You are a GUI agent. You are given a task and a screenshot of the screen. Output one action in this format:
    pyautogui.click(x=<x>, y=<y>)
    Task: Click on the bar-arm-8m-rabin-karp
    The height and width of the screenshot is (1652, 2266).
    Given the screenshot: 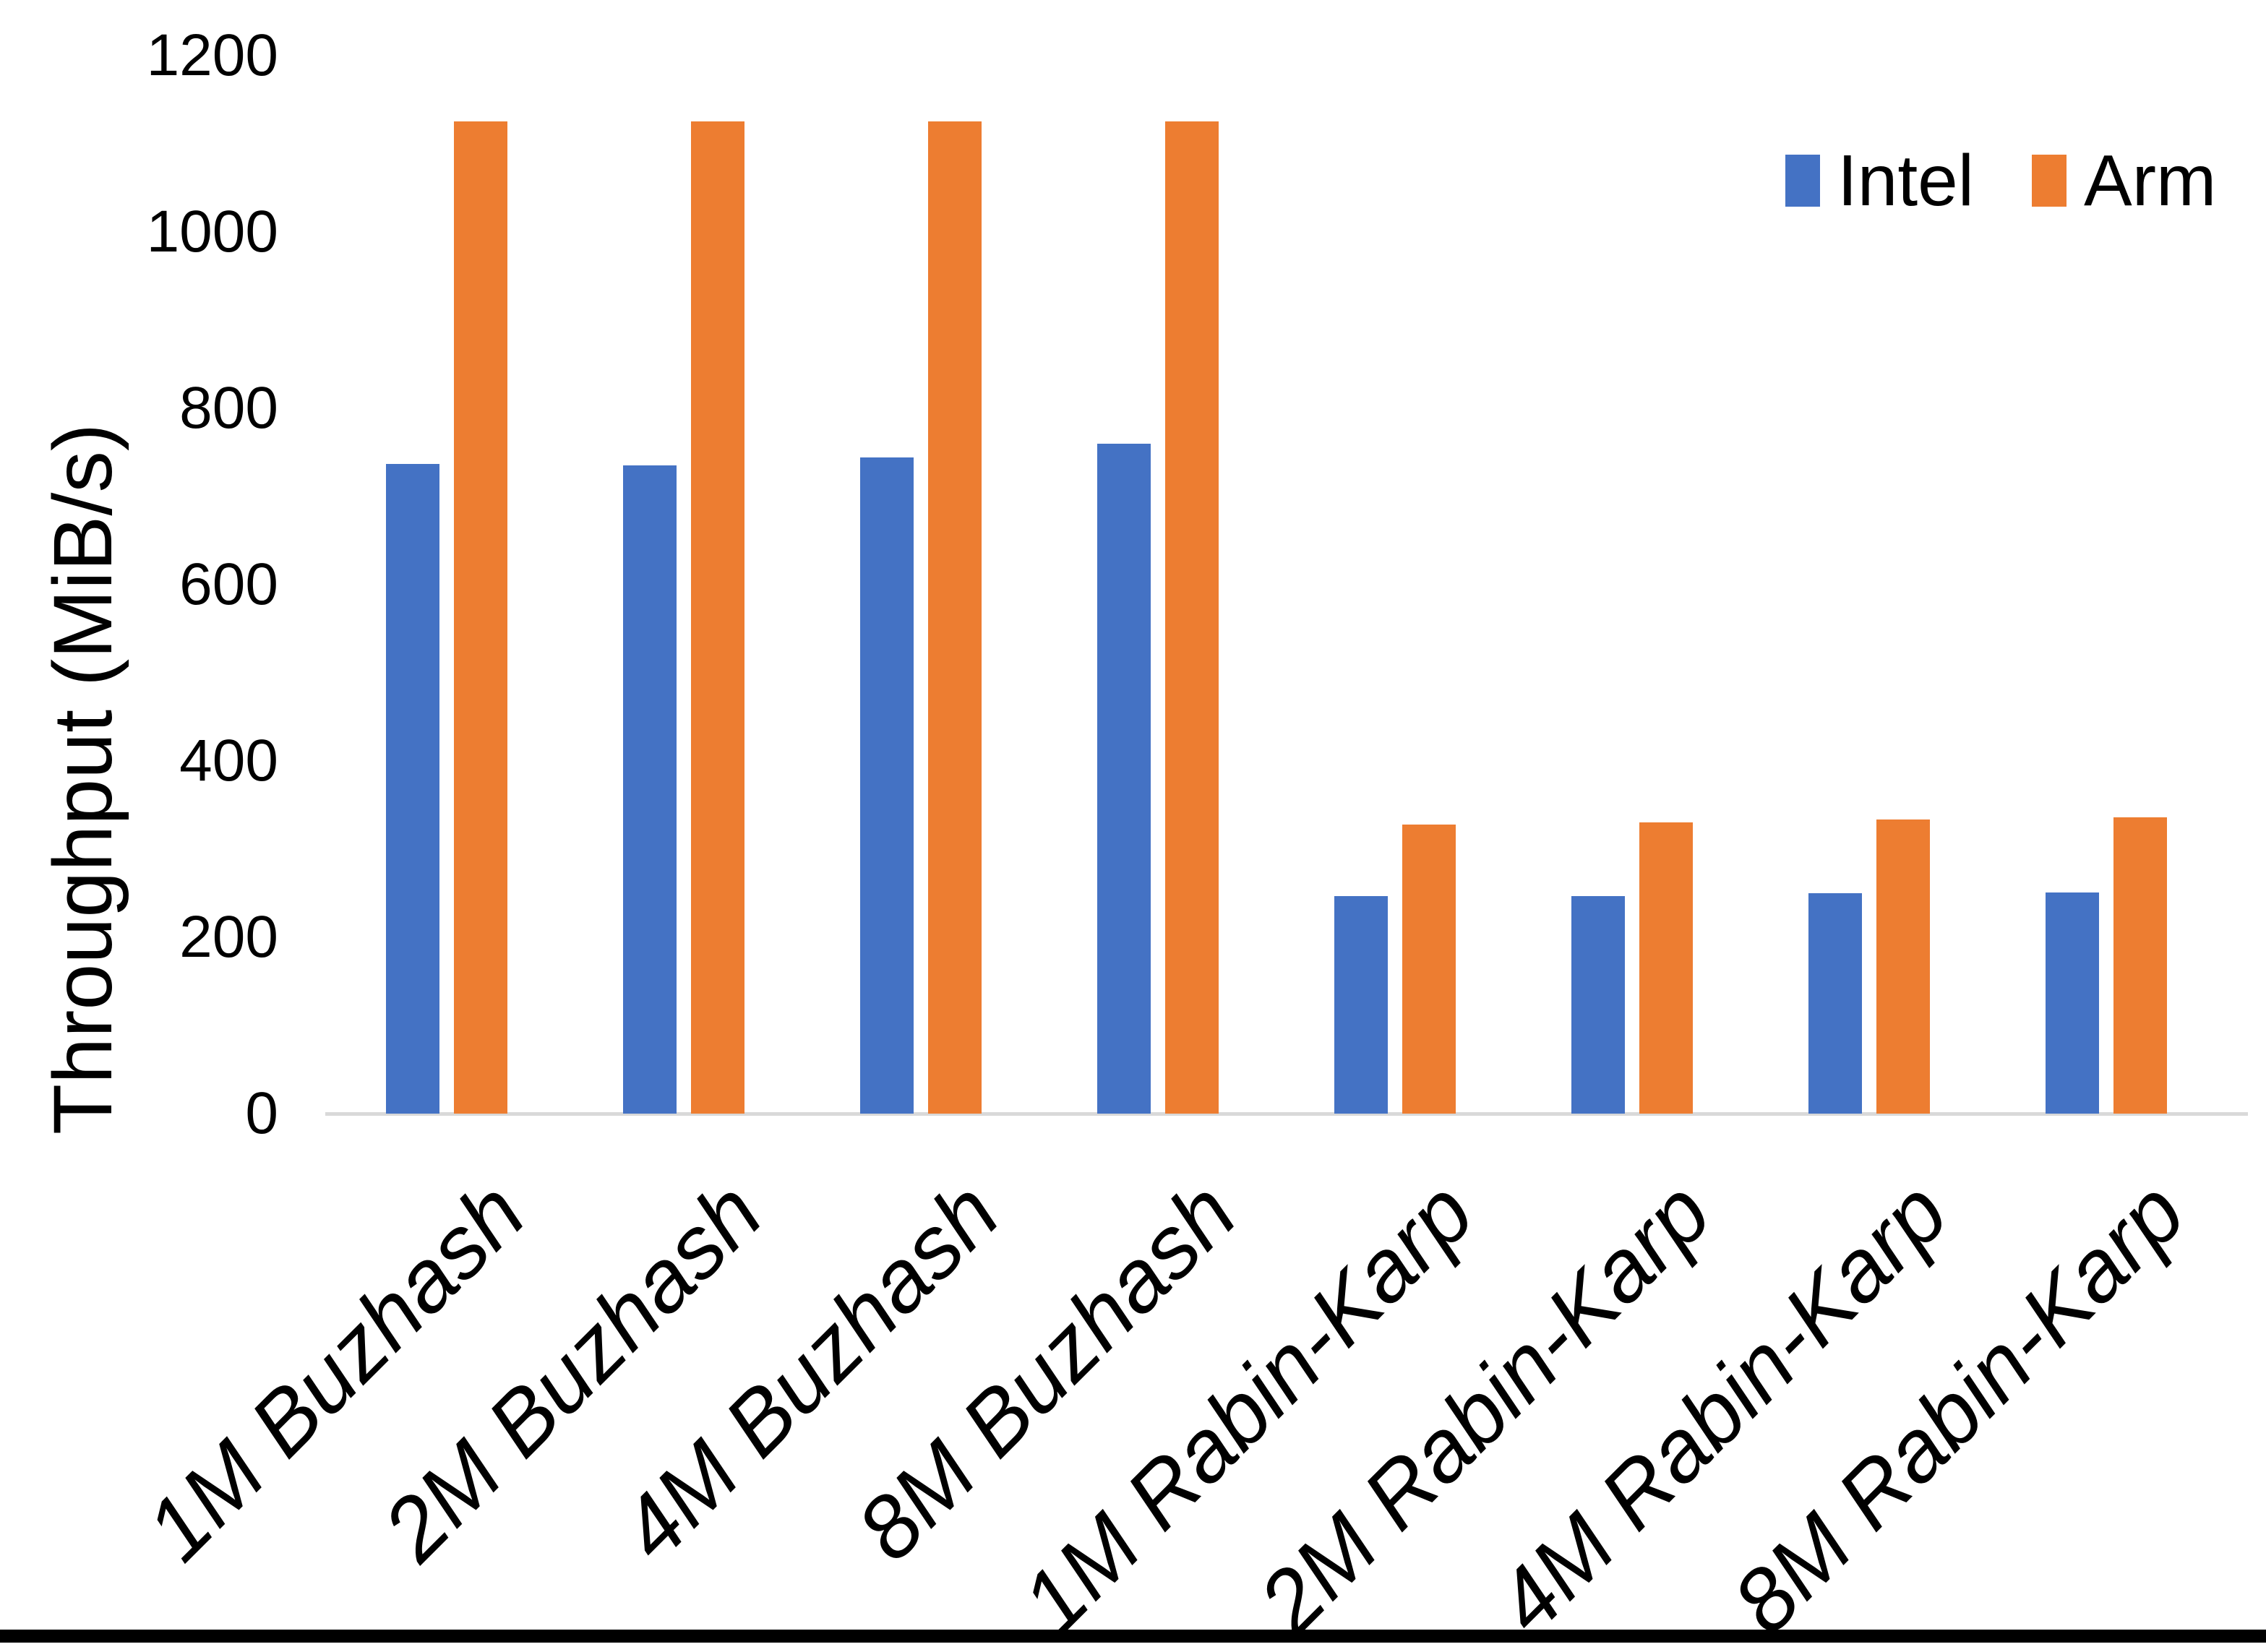 What is the action you would take?
    pyautogui.click(x=2140, y=965)
    